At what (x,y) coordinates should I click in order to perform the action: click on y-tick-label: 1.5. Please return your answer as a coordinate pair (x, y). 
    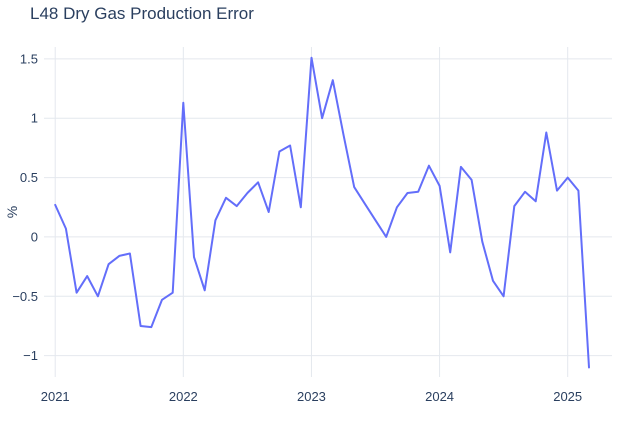
    Looking at the image, I should click on (29, 58).